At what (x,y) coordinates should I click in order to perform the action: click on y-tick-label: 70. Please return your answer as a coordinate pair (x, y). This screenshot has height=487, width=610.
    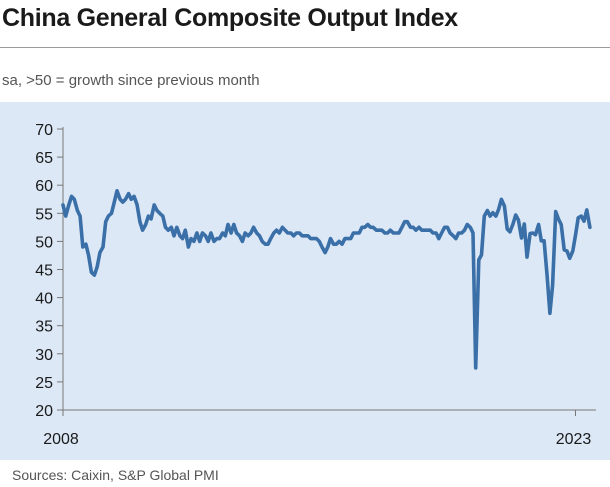
    Looking at the image, I should click on (44, 130).